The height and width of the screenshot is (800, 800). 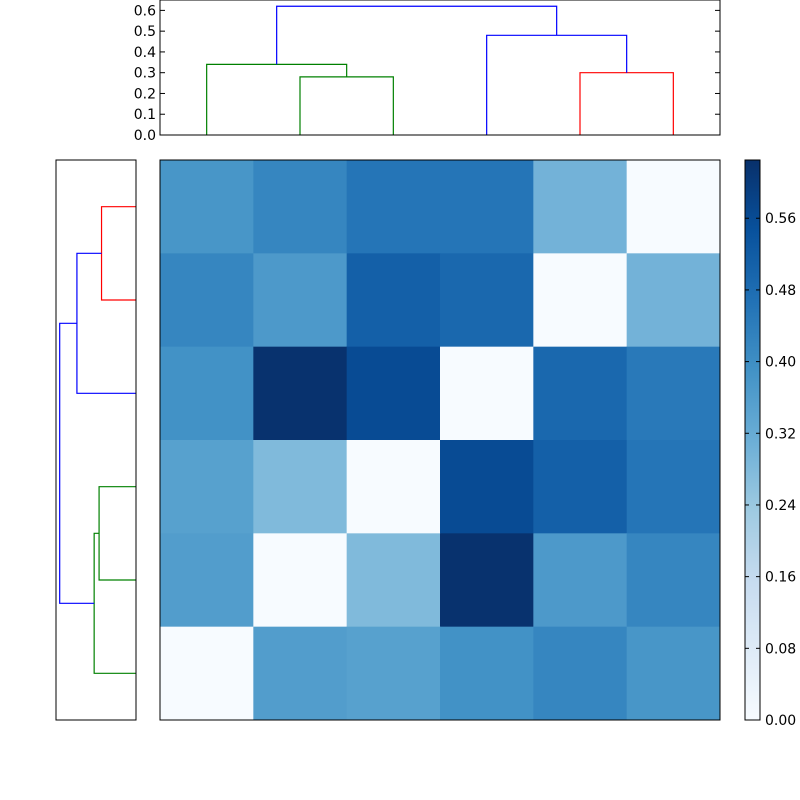 I want to click on heatmap-cell-r3-c1, so click(x=300, y=487).